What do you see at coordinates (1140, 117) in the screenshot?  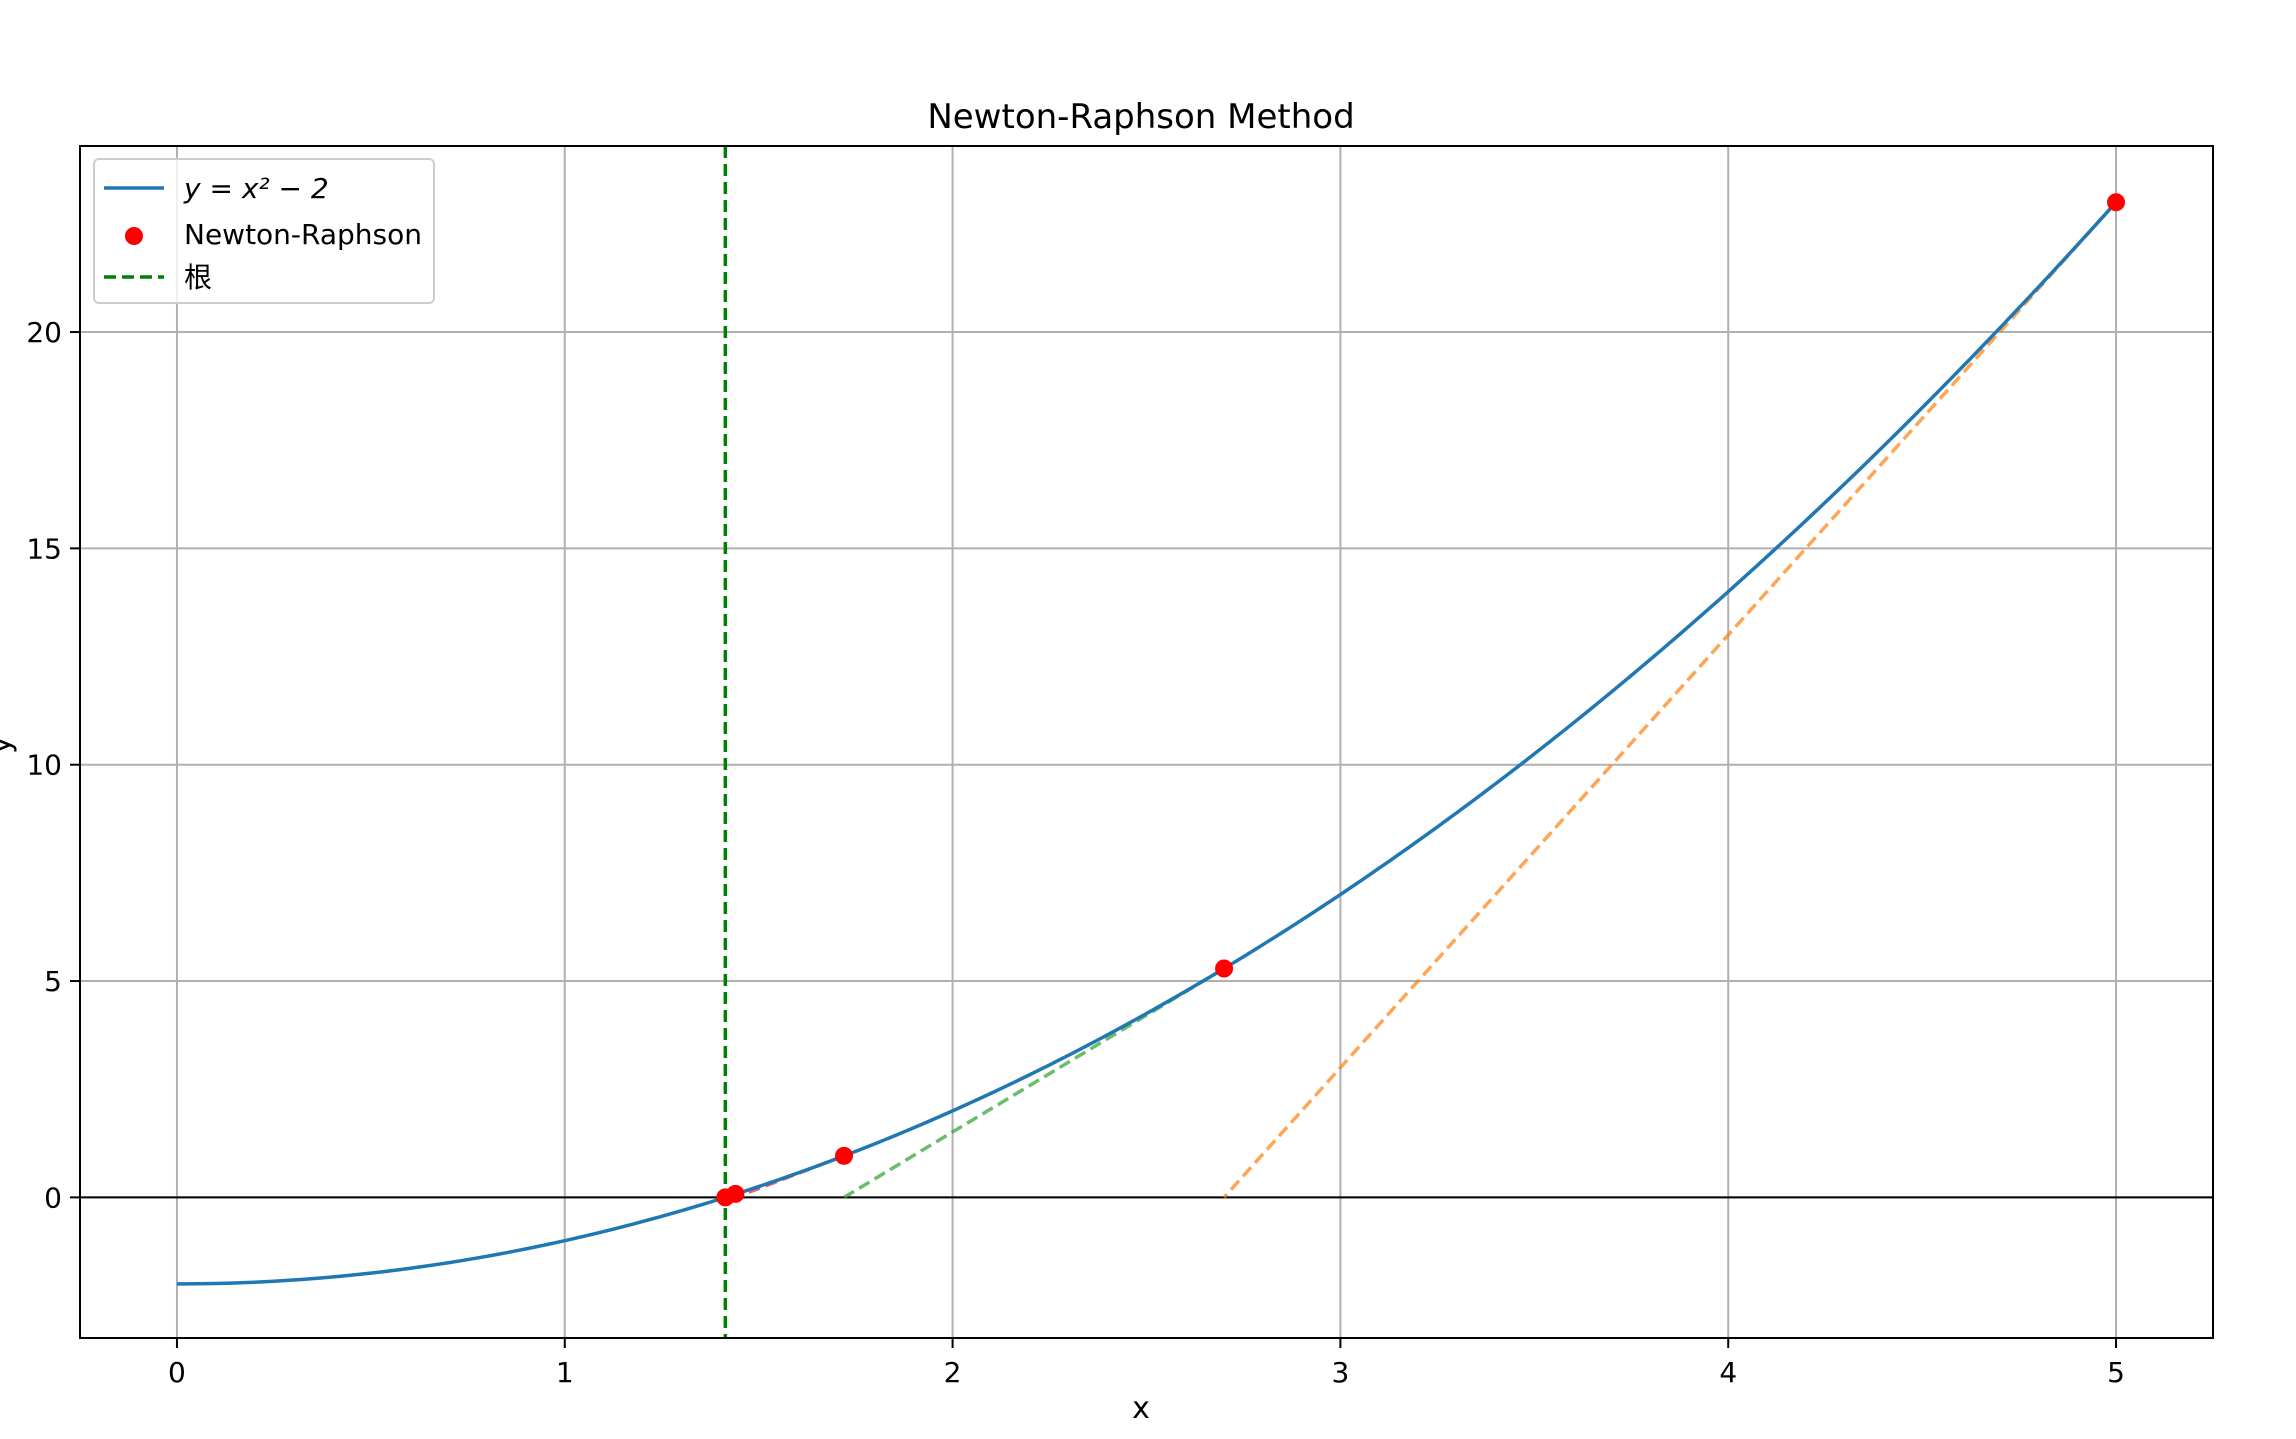 I see `chart-title: Newton-Raphson Method` at bounding box center [1140, 117].